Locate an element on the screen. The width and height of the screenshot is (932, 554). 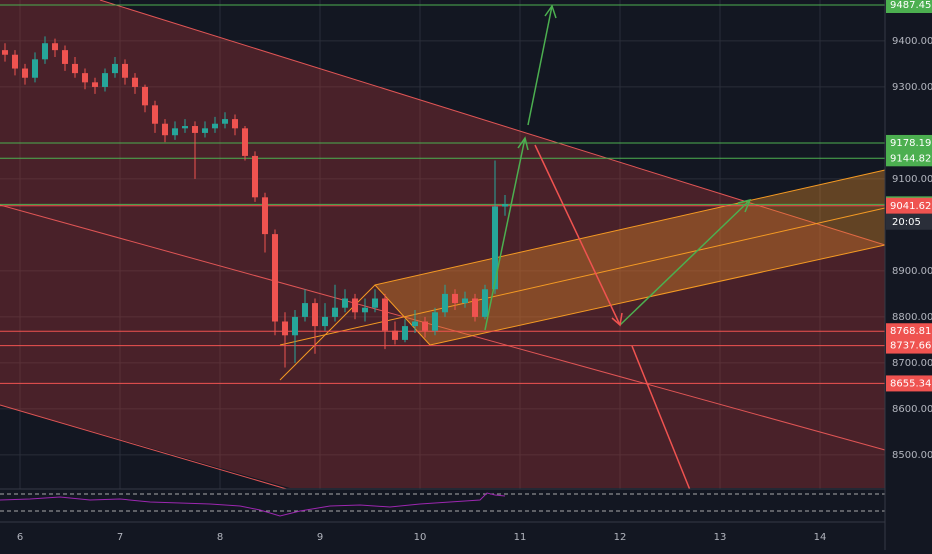
y-tick-label: 9100.00 is located at coordinates (912, 179).